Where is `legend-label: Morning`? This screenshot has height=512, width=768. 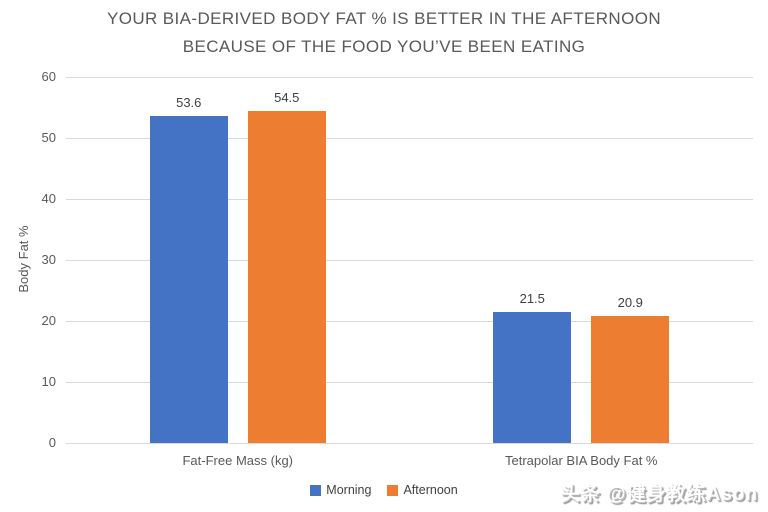 legend-label: Morning is located at coordinates (349, 490).